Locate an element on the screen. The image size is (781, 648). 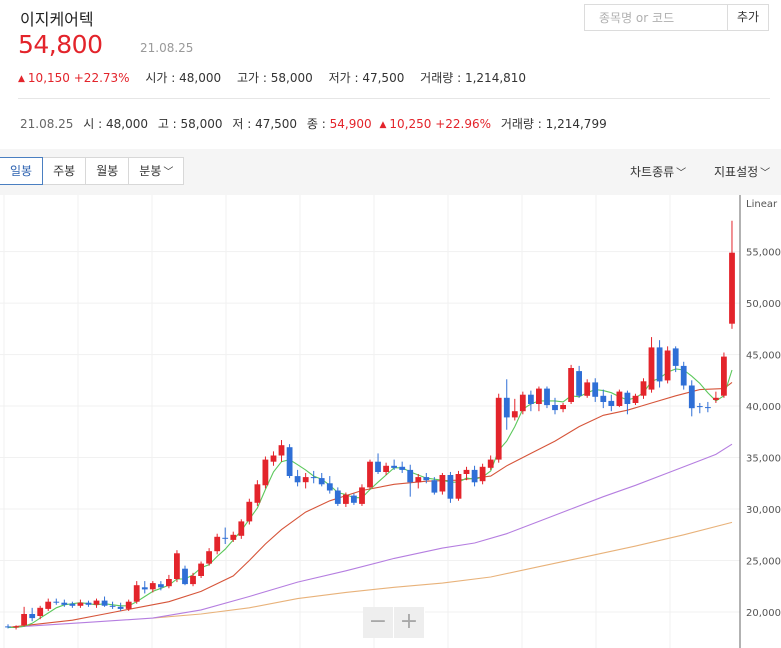
stock-search-input is located at coordinates (656, 17).